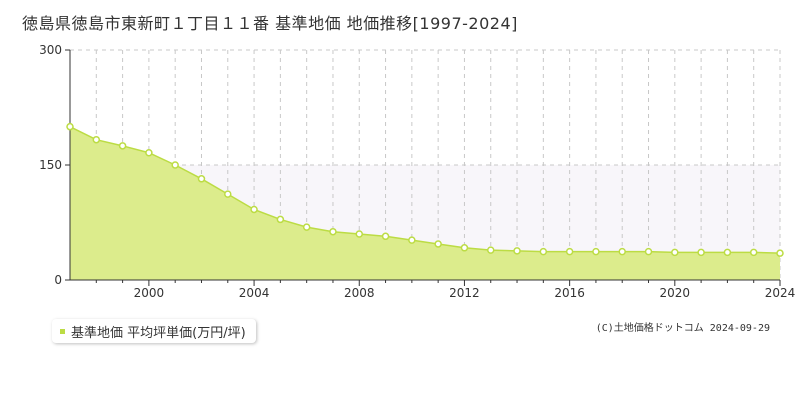 The width and height of the screenshot is (800, 400). What do you see at coordinates (464, 293) in the screenshot?
I see `x-tick-label: 2012` at bounding box center [464, 293].